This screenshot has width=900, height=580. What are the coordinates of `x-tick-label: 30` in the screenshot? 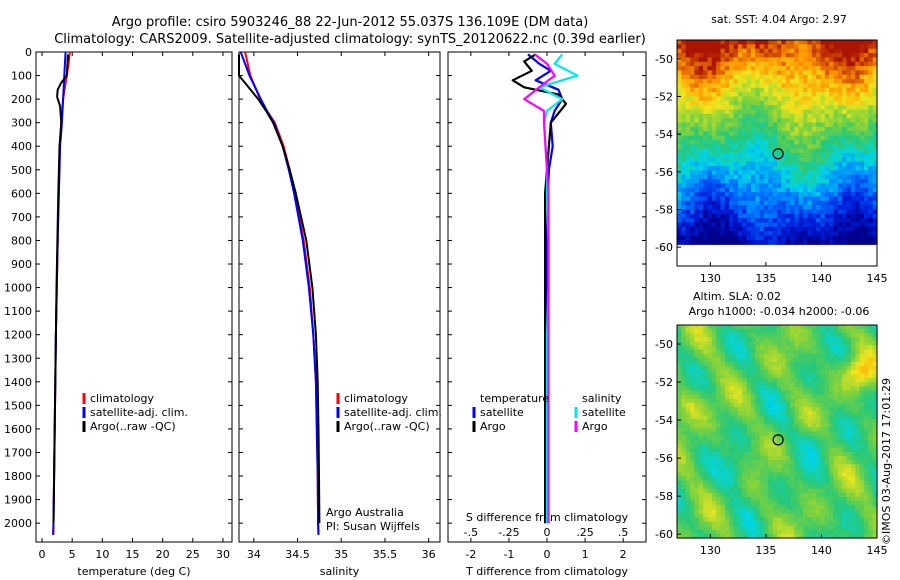 It's located at (223, 554).